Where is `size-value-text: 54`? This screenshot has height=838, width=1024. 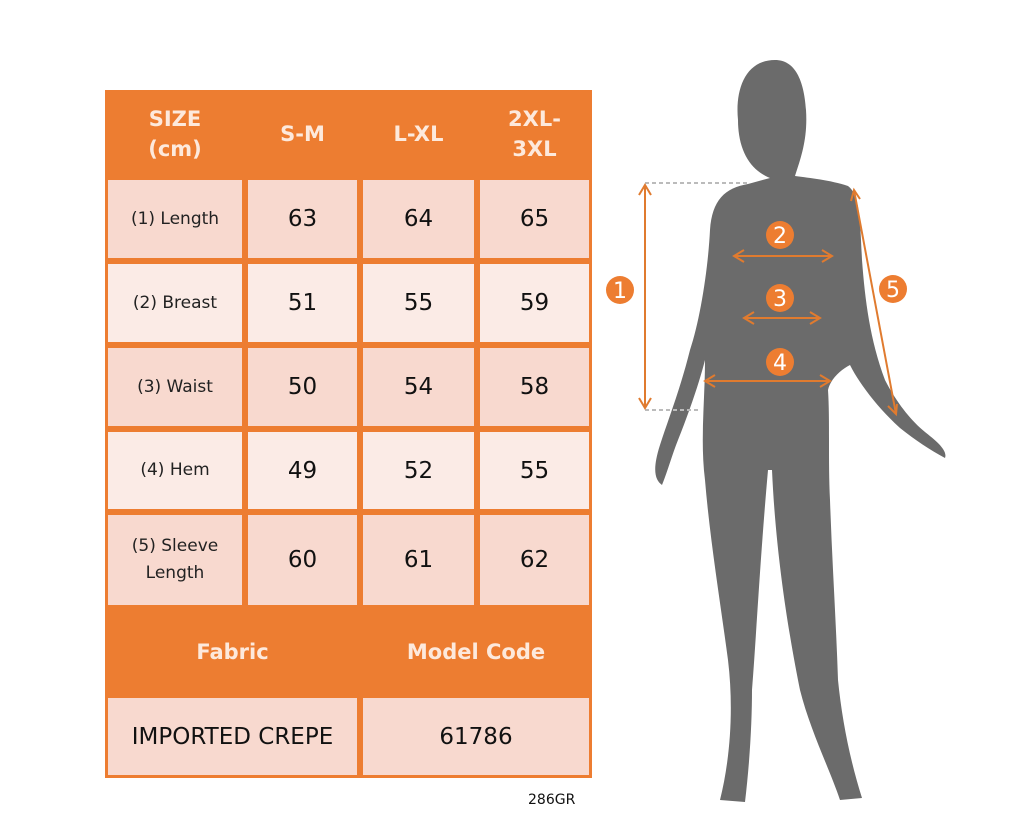
size-value-text: 54 is located at coordinates (418, 387).